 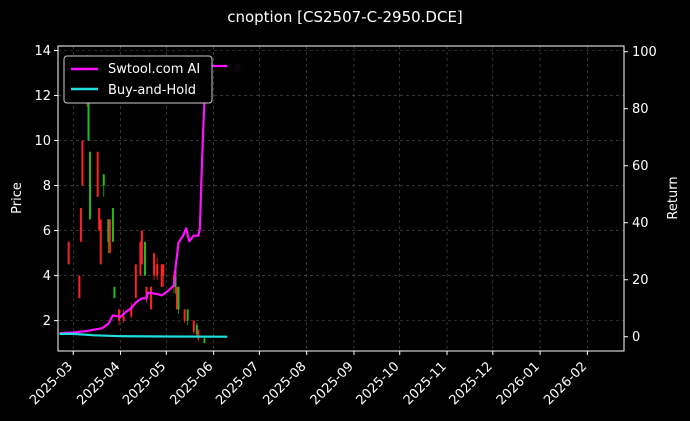 What do you see at coordinates (152, 90) in the screenshot?
I see `legend-label-buyhold: Buy-and-Hold` at bounding box center [152, 90].